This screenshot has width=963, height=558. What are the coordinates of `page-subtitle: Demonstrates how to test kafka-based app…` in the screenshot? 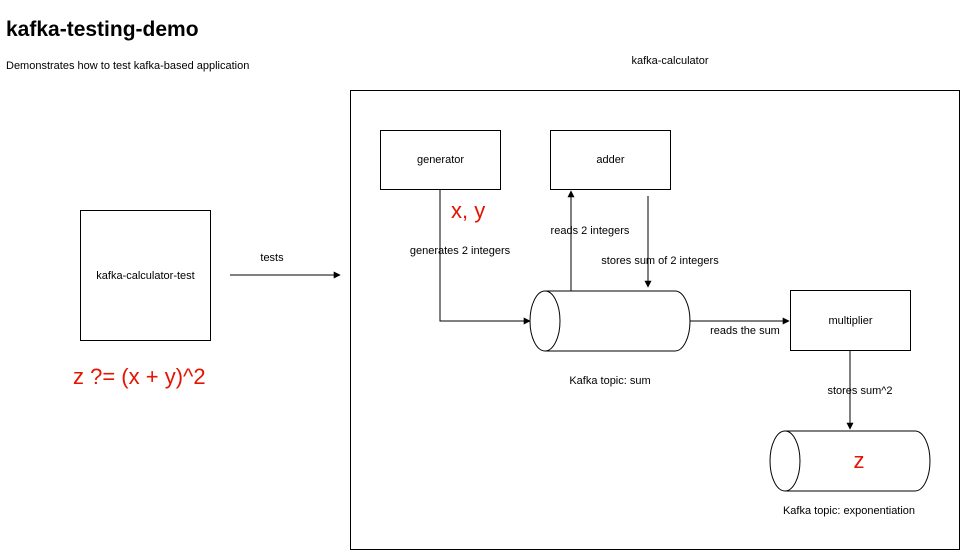 It's located at (128, 66).